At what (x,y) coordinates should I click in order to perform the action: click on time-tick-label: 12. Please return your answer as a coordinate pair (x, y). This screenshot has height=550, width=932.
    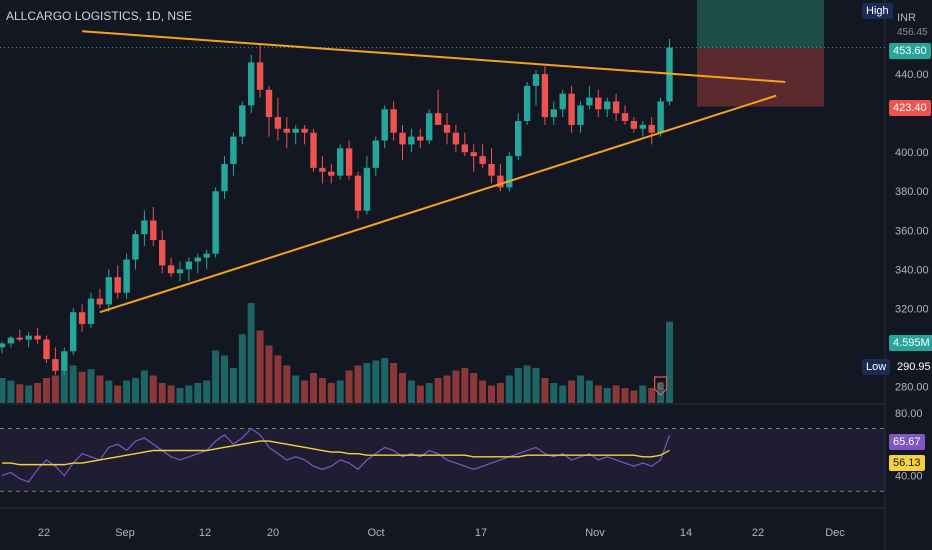
    Looking at the image, I should click on (205, 533).